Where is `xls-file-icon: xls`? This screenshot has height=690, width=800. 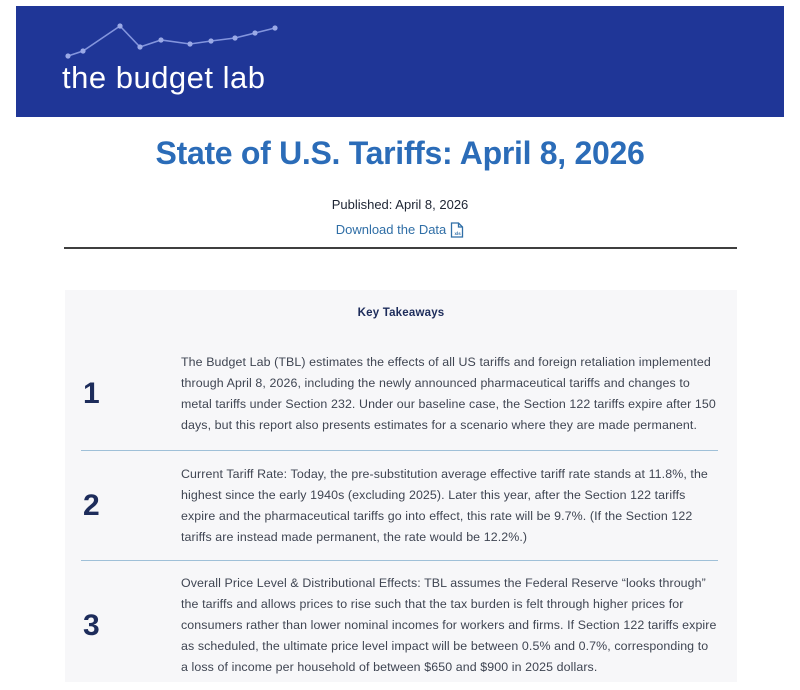 xls-file-icon: xls is located at coordinates (457, 229).